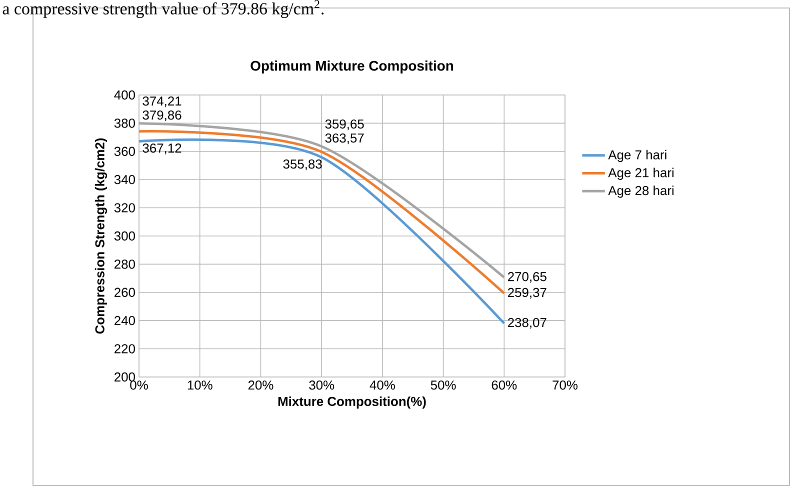 The height and width of the screenshot is (486, 790). Describe the element at coordinates (527, 323) in the screenshot. I see `data-label: 238,07` at that location.